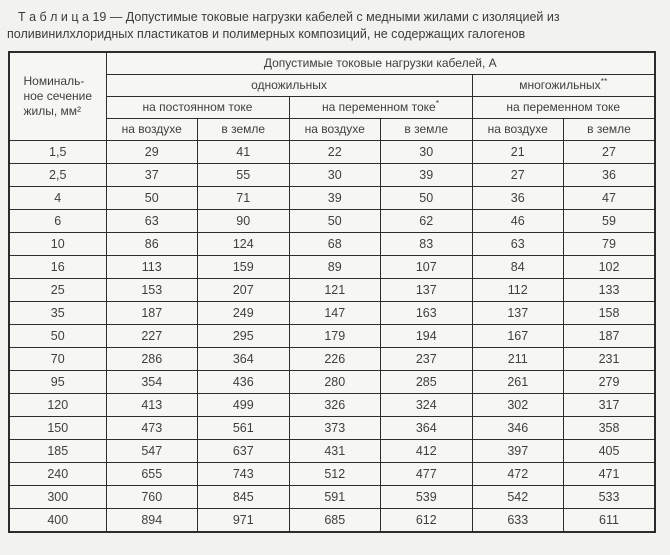  I want to click on table-row: 35 187 249 147 163 137 158, so click(332, 312).